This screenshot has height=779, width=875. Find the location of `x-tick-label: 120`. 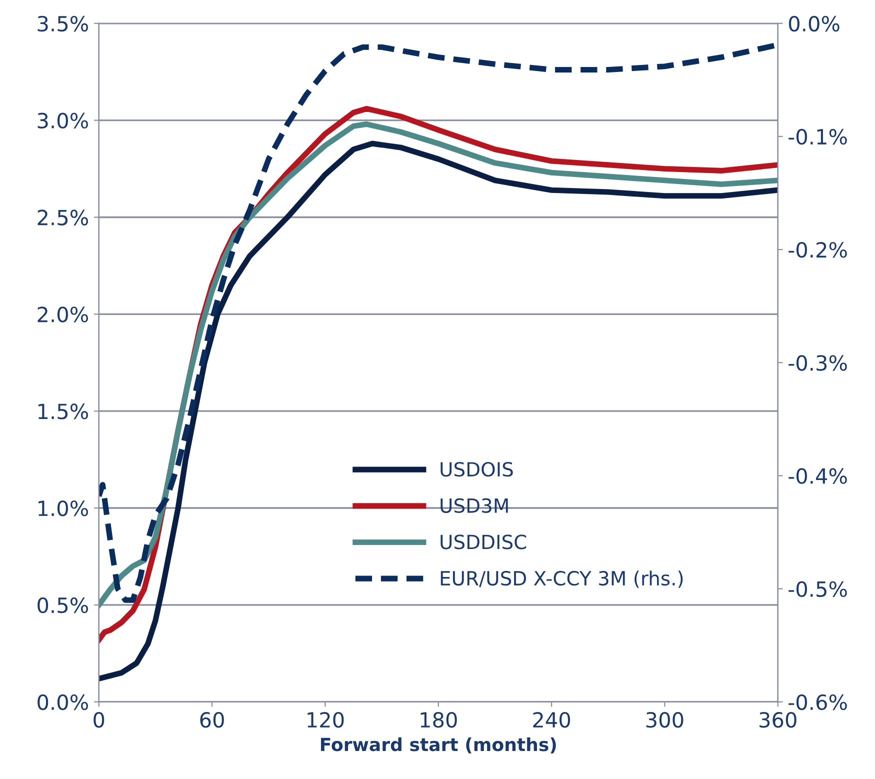

x-tick-label: 120 is located at coordinates (326, 720).